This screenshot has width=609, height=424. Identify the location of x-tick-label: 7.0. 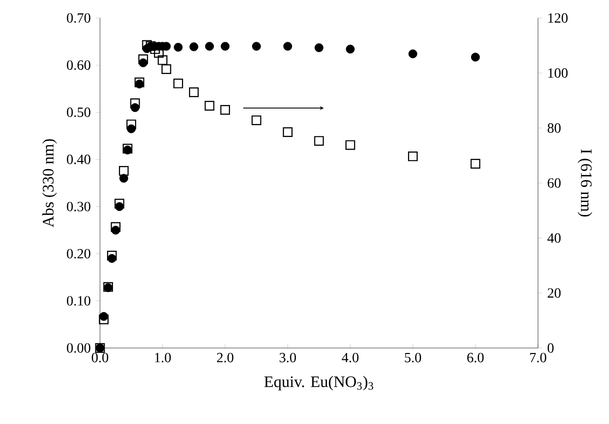
(538, 357).